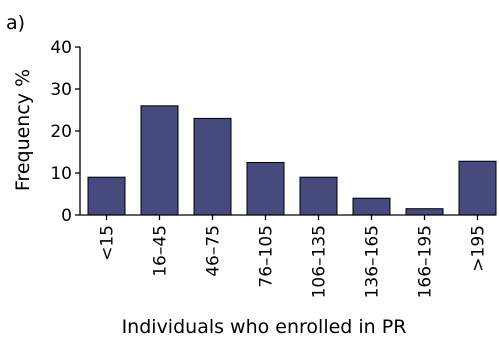 This screenshot has height=346, width=500. What do you see at coordinates (264, 327) in the screenshot?
I see `x-axis-title: Individuals who enrolled in PR` at bounding box center [264, 327].